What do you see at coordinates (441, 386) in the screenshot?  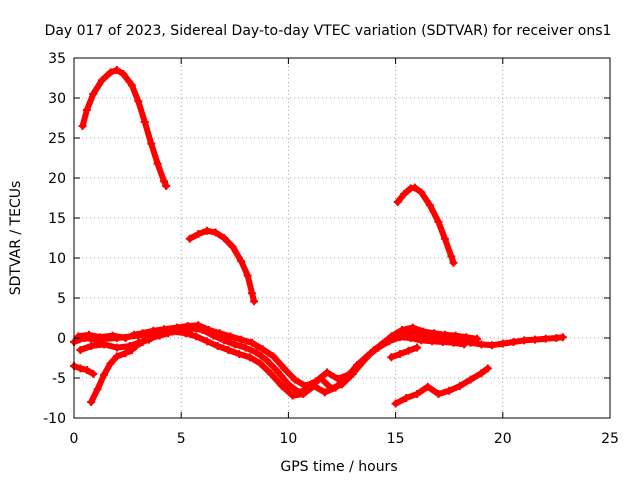 I see `series-late-ramp` at bounding box center [441, 386].